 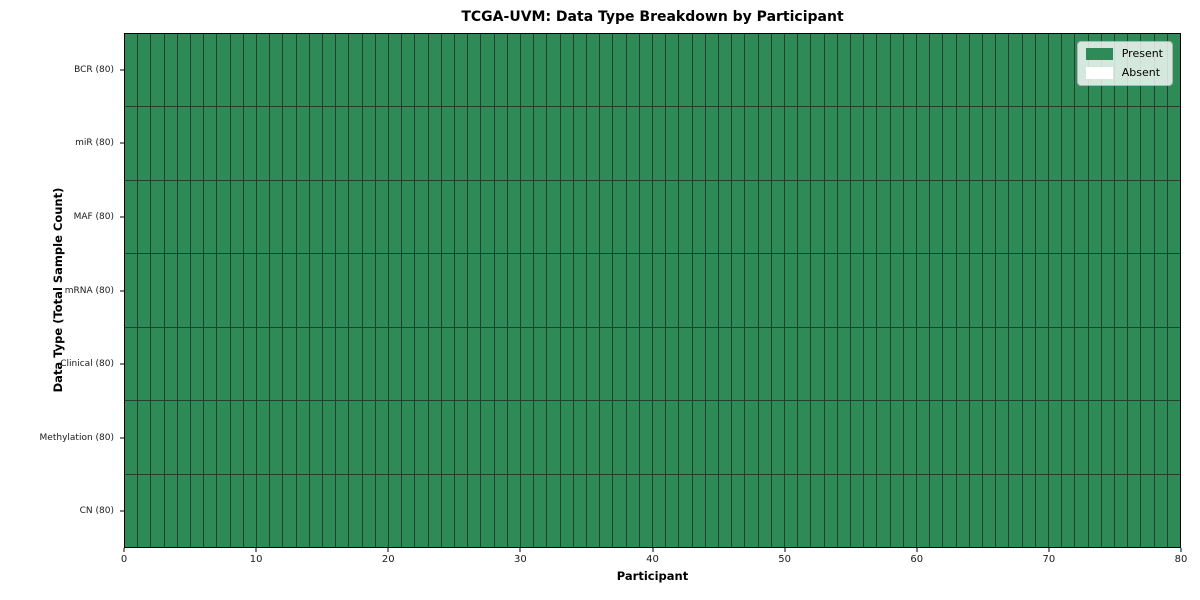 I want to click on legend-entry: Present, so click(x=1124, y=54).